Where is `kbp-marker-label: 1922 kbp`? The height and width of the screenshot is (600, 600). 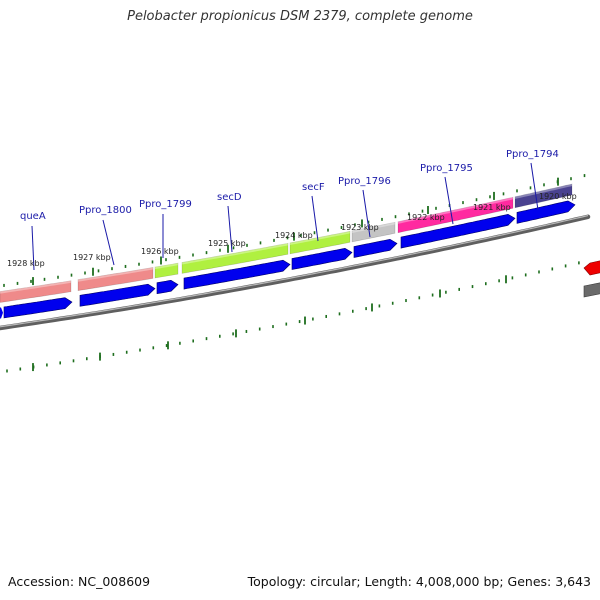
kbp-marker-label: 1922 kbp is located at coordinates (426, 217).